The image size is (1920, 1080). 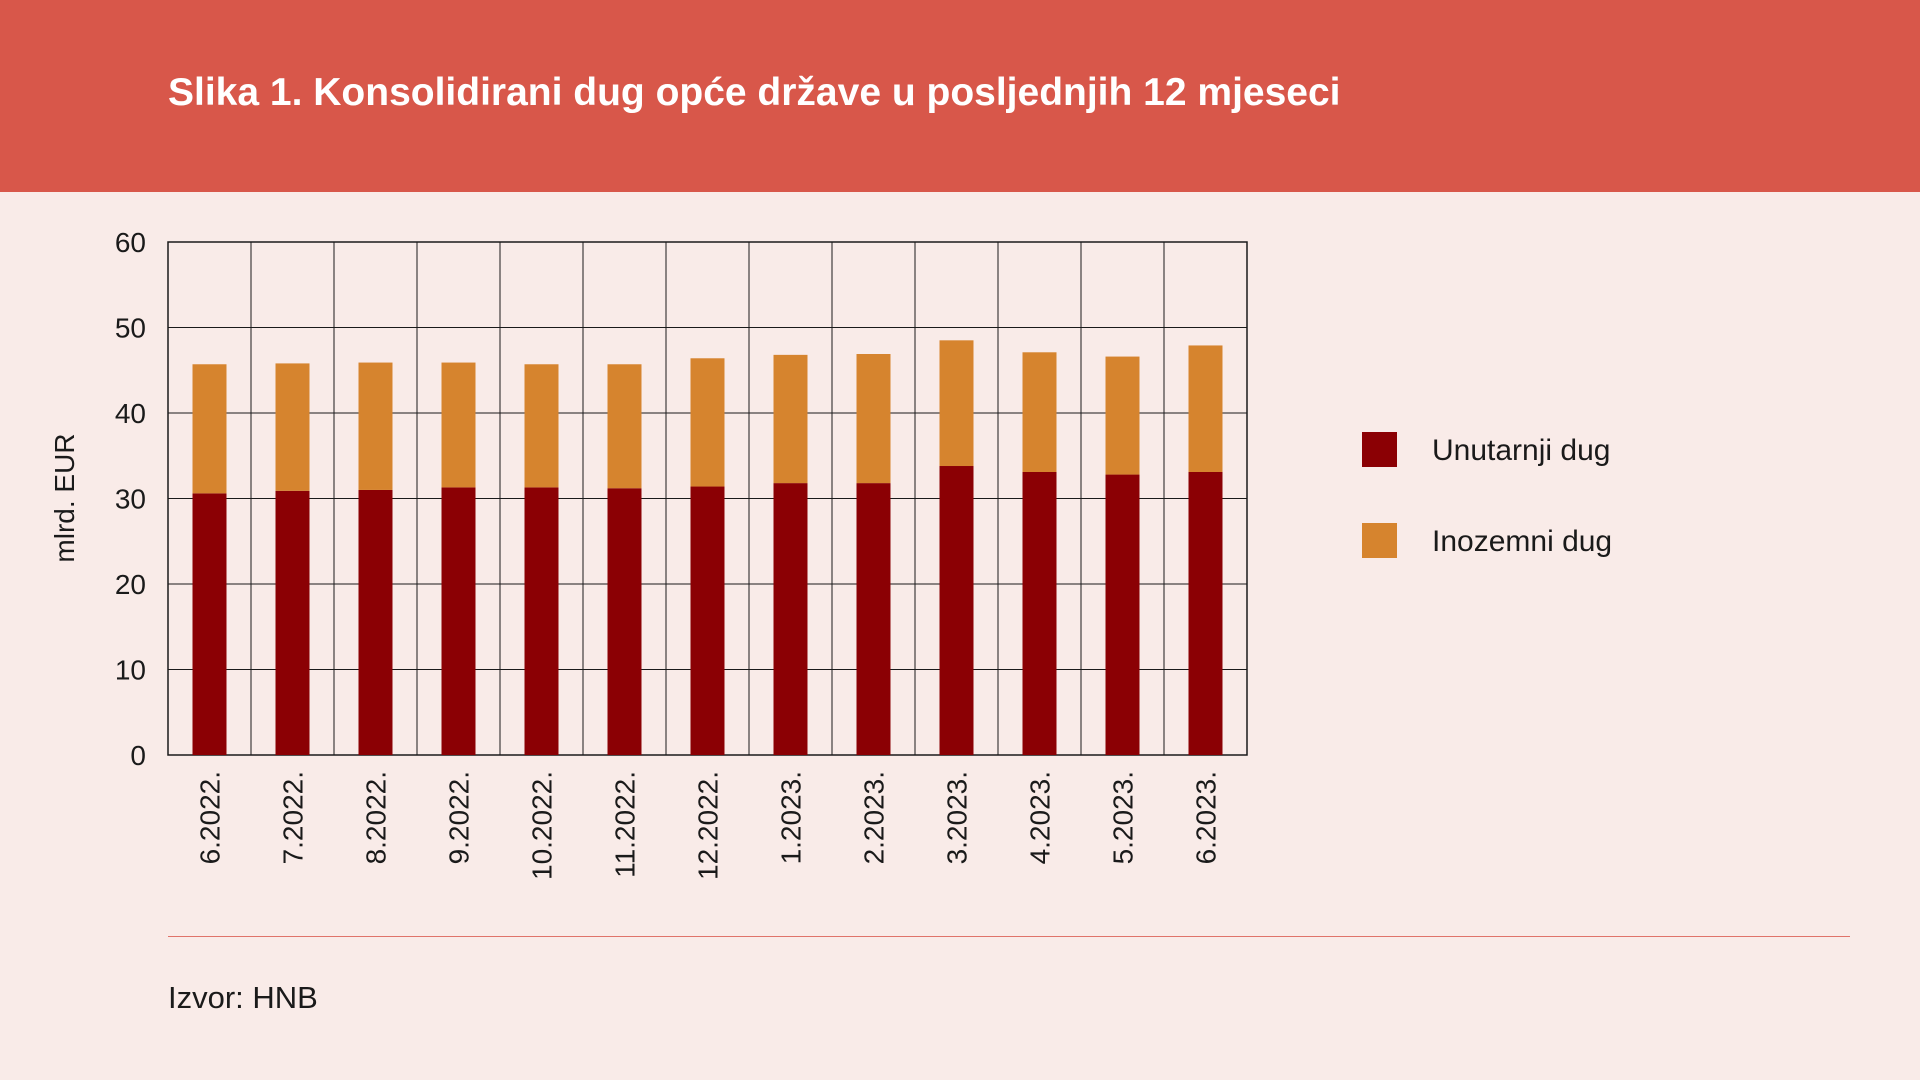 What do you see at coordinates (542, 825) in the screenshot?
I see `x-tick-label: 10.2022.` at bounding box center [542, 825].